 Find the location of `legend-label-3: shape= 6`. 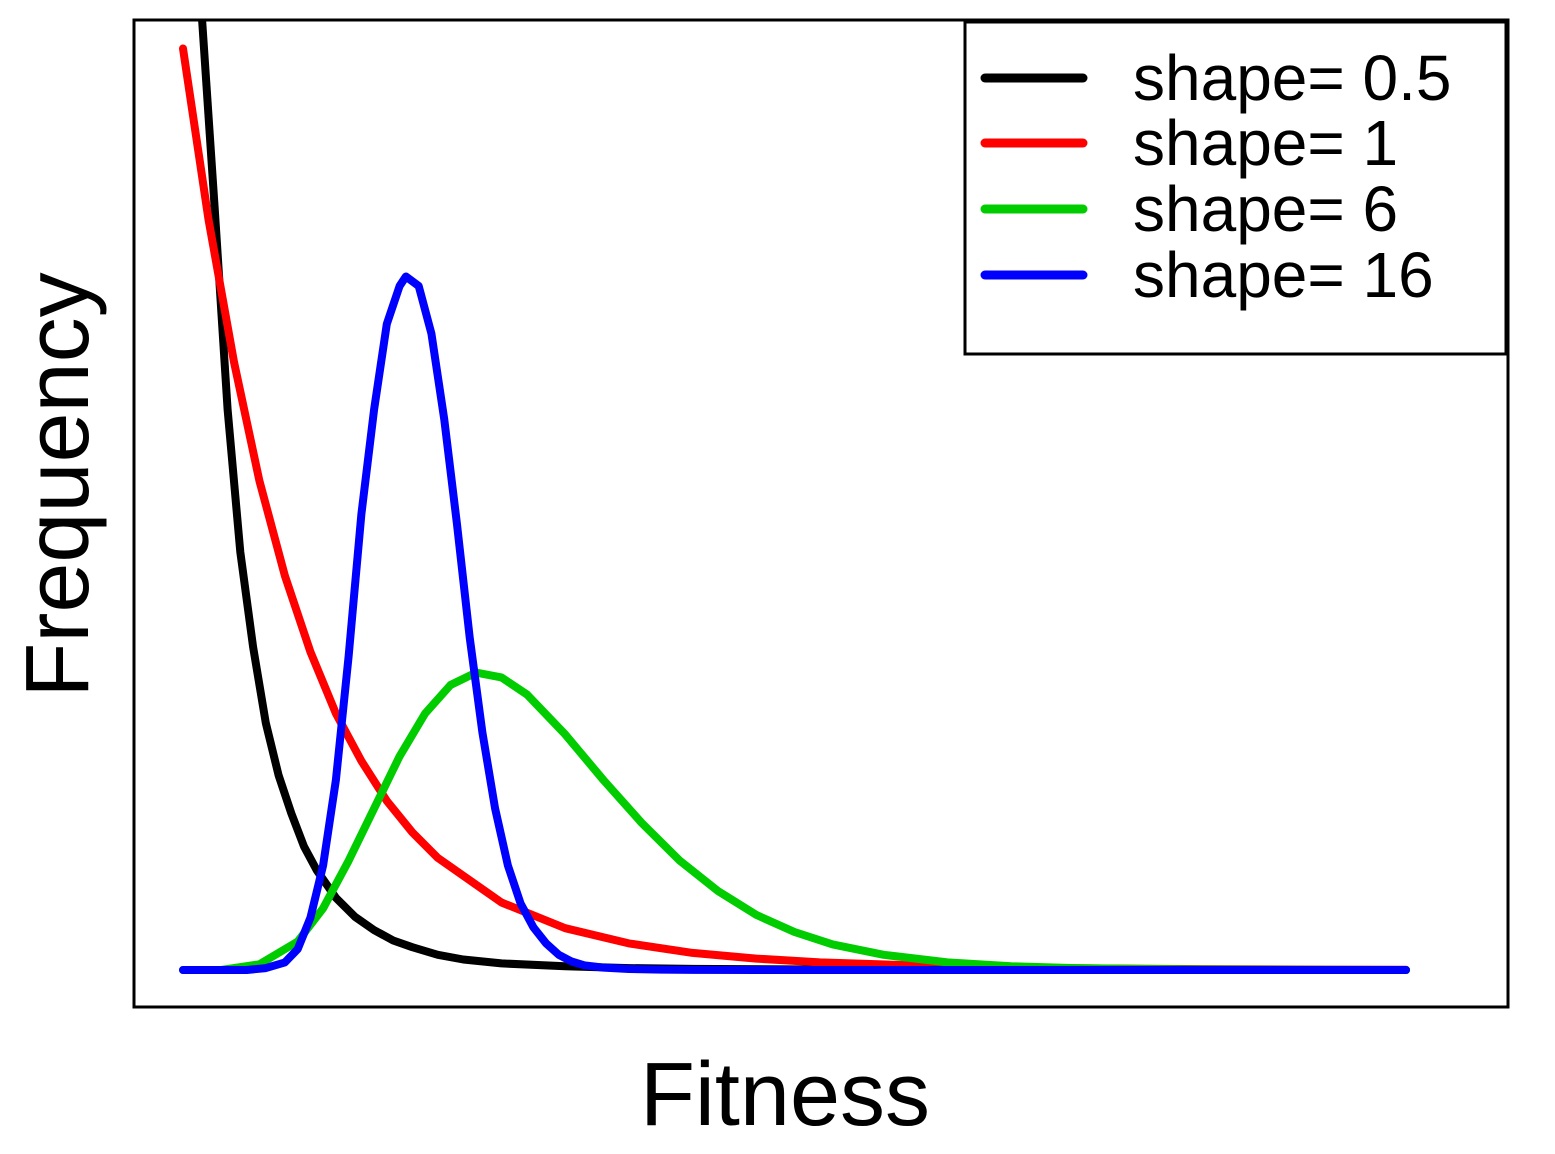

legend-label-3: shape= 6 is located at coordinates (1265, 209).